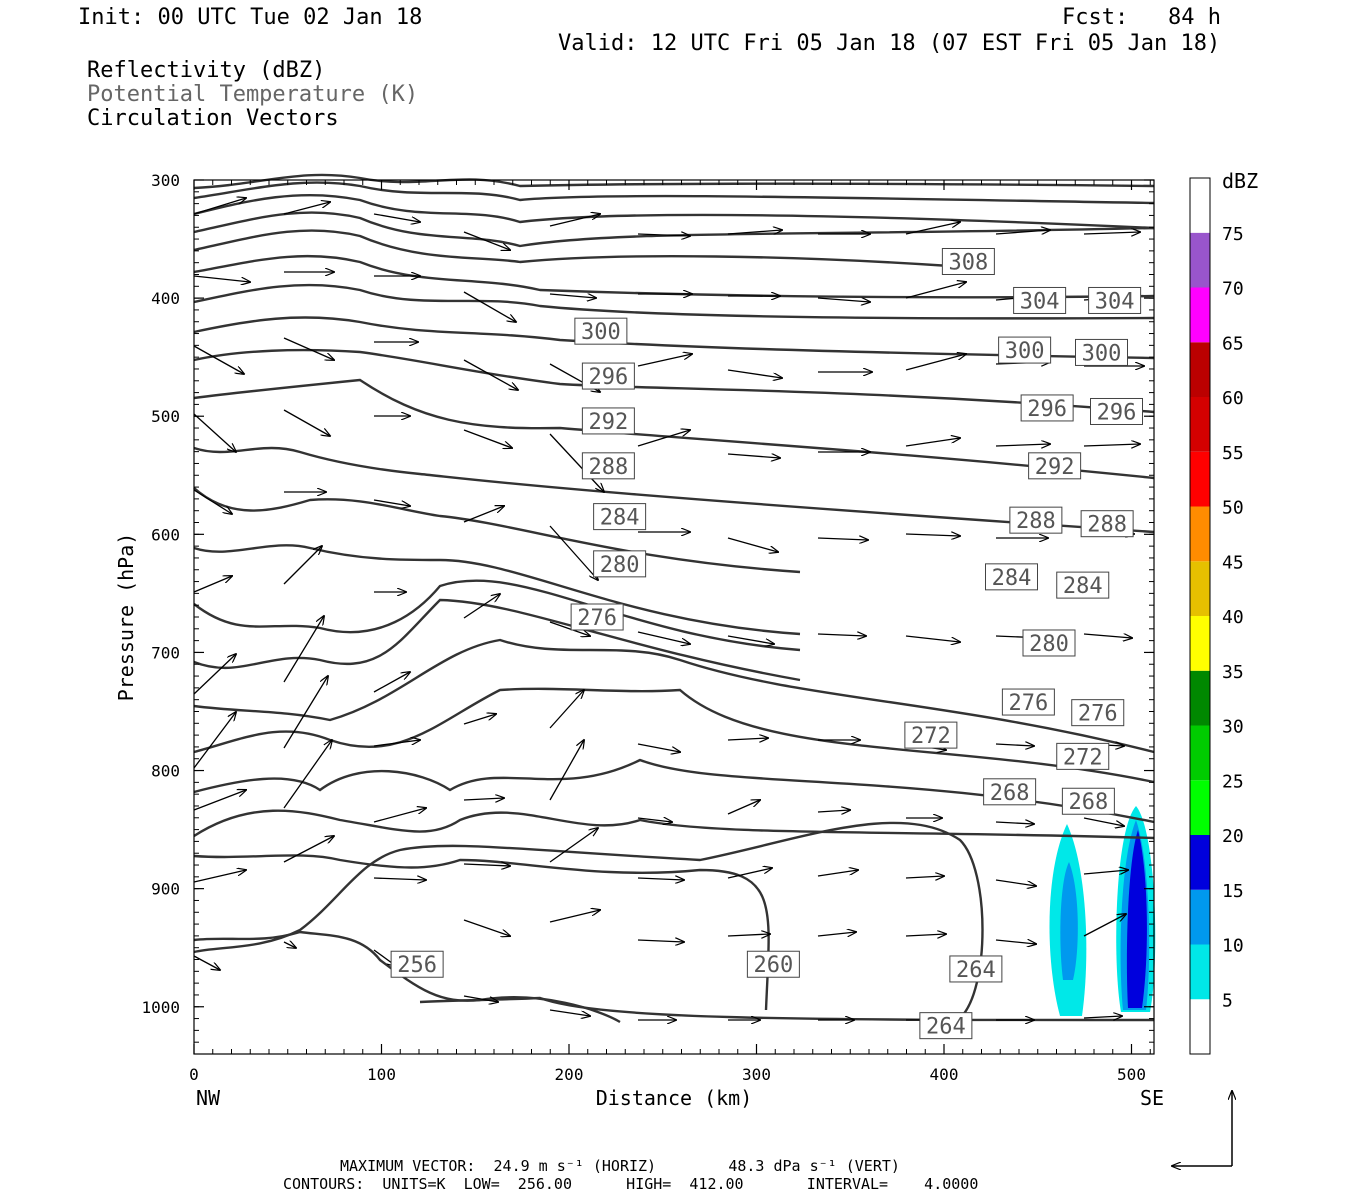  What do you see at coordinates (1233, 946) in the screenshot?
I see `colorbar-tick-label: 10` at bounding box center [1233, 946].